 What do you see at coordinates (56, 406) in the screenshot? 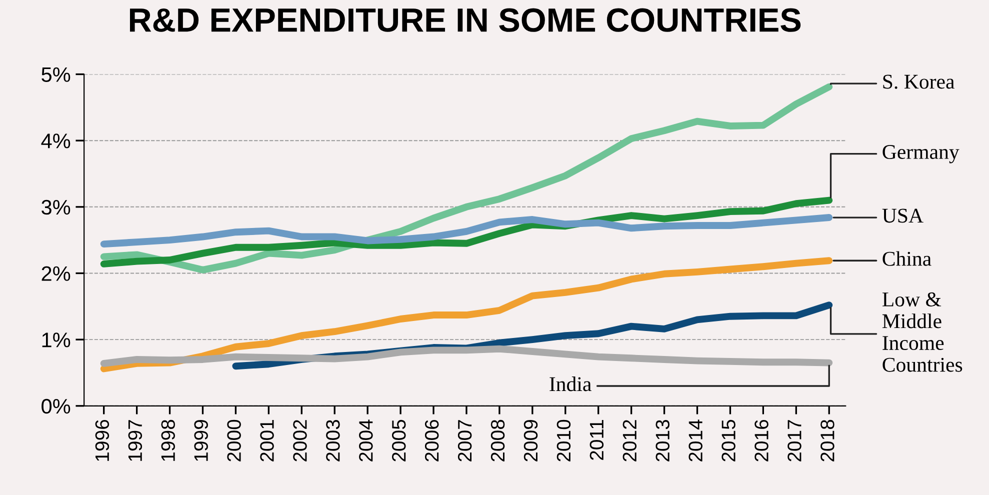
I see `y-tick-label: 0%` at bounding box center [56, 406].